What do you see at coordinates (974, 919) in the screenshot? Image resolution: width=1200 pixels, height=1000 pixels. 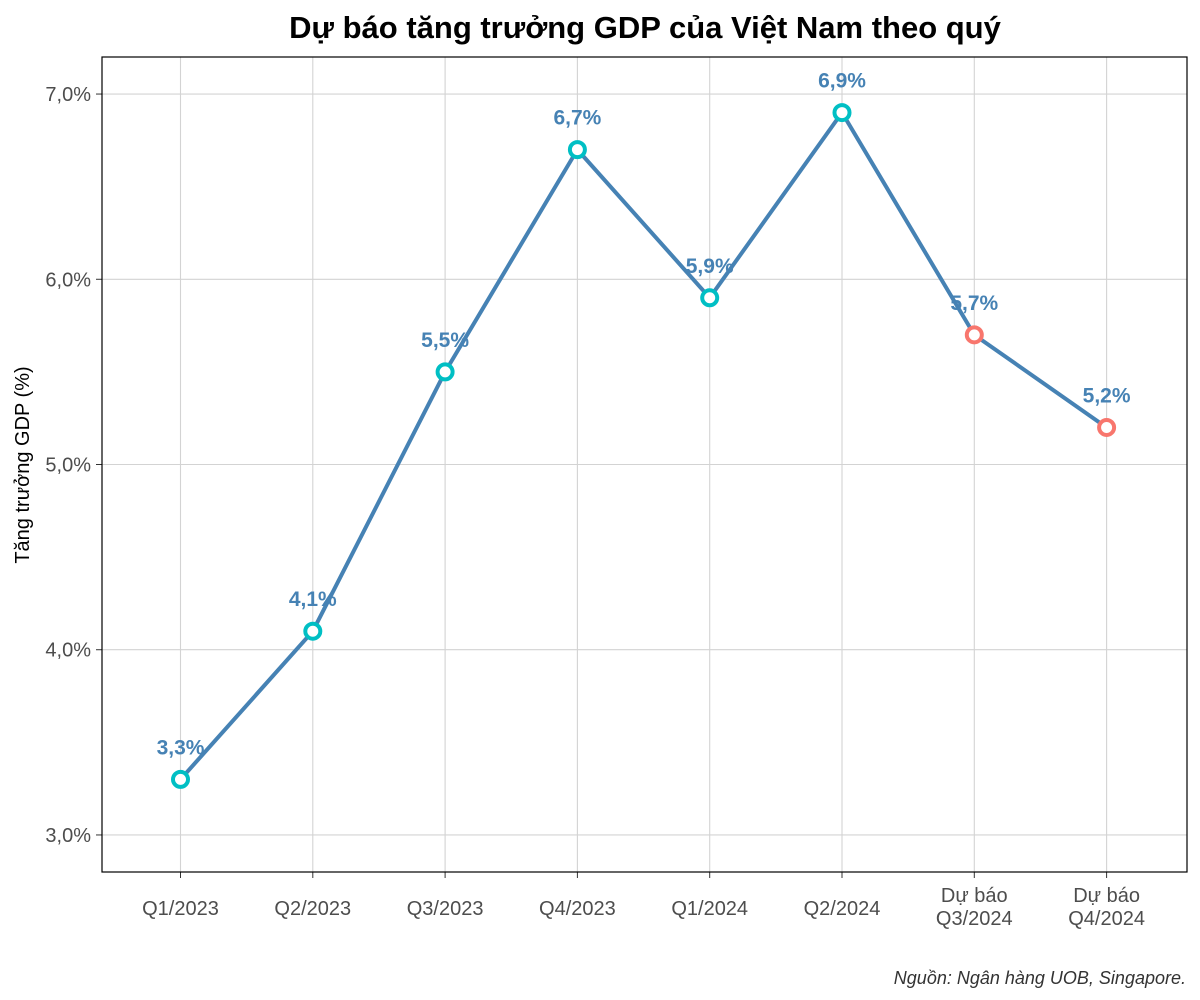 I see `x-tick-label-line: Q3/2024` at bounding box center [974, 919].